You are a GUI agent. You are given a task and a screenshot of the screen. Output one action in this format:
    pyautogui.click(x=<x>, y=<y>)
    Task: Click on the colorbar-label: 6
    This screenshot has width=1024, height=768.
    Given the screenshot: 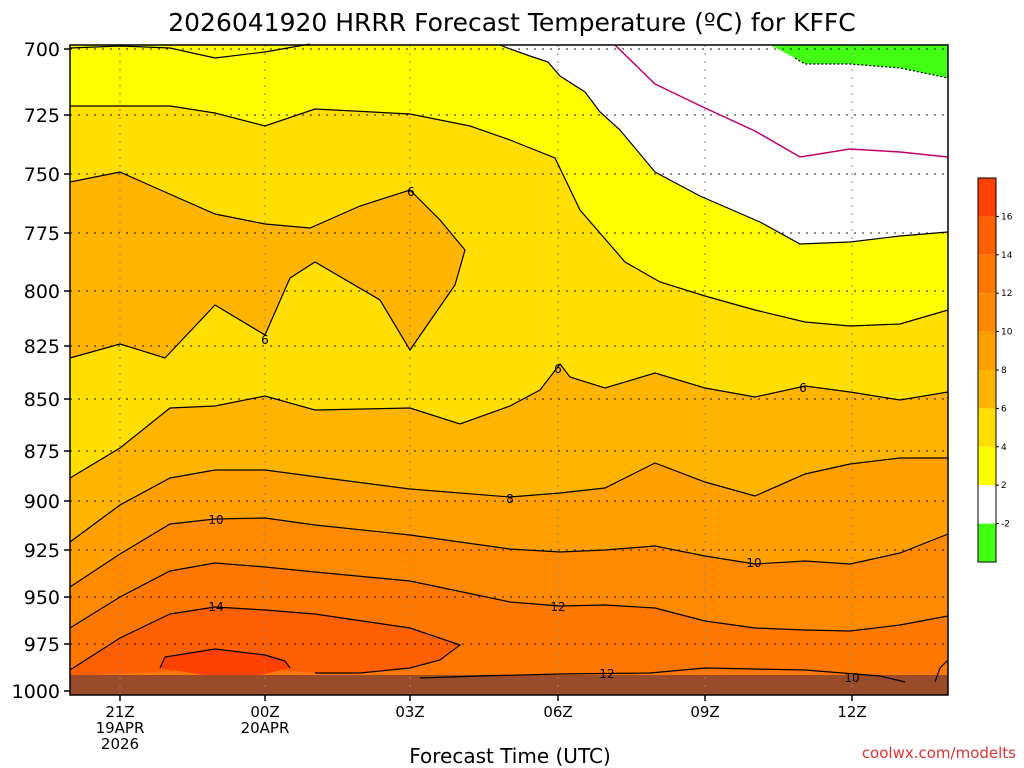 What is the action you would take?
    pyautogui.click(x=1004, y=409)
    